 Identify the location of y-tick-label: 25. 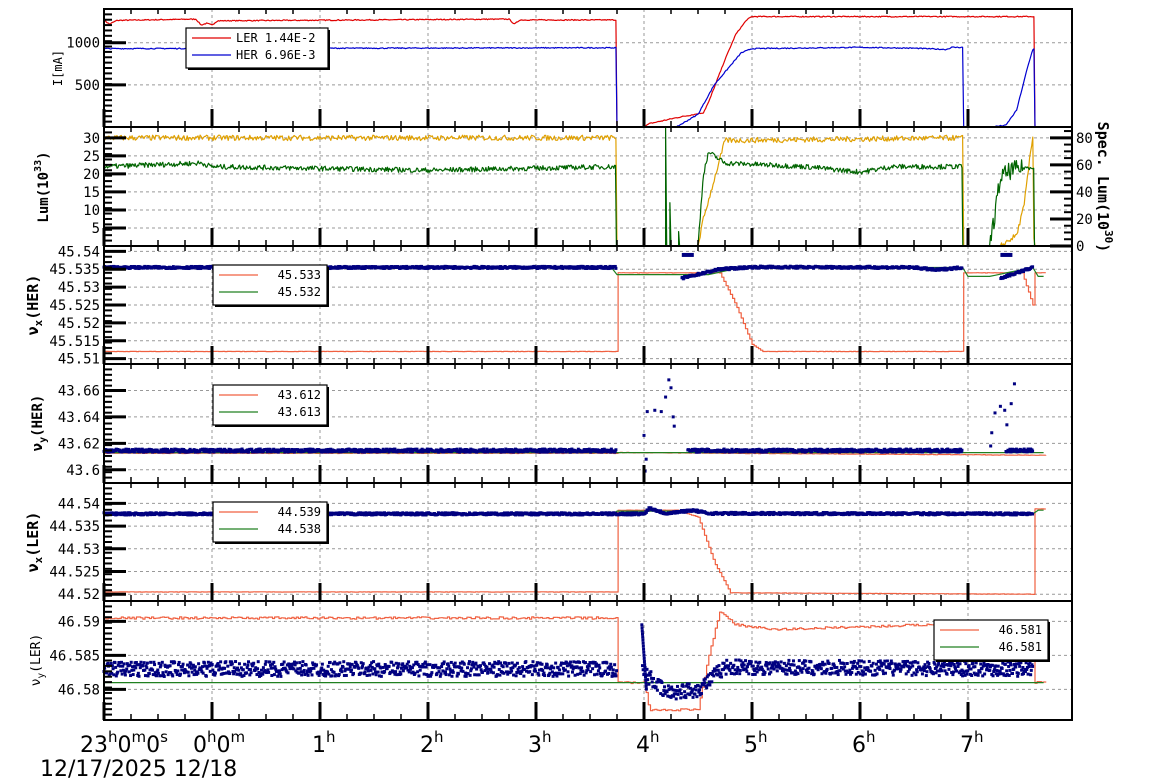
(91, 157).